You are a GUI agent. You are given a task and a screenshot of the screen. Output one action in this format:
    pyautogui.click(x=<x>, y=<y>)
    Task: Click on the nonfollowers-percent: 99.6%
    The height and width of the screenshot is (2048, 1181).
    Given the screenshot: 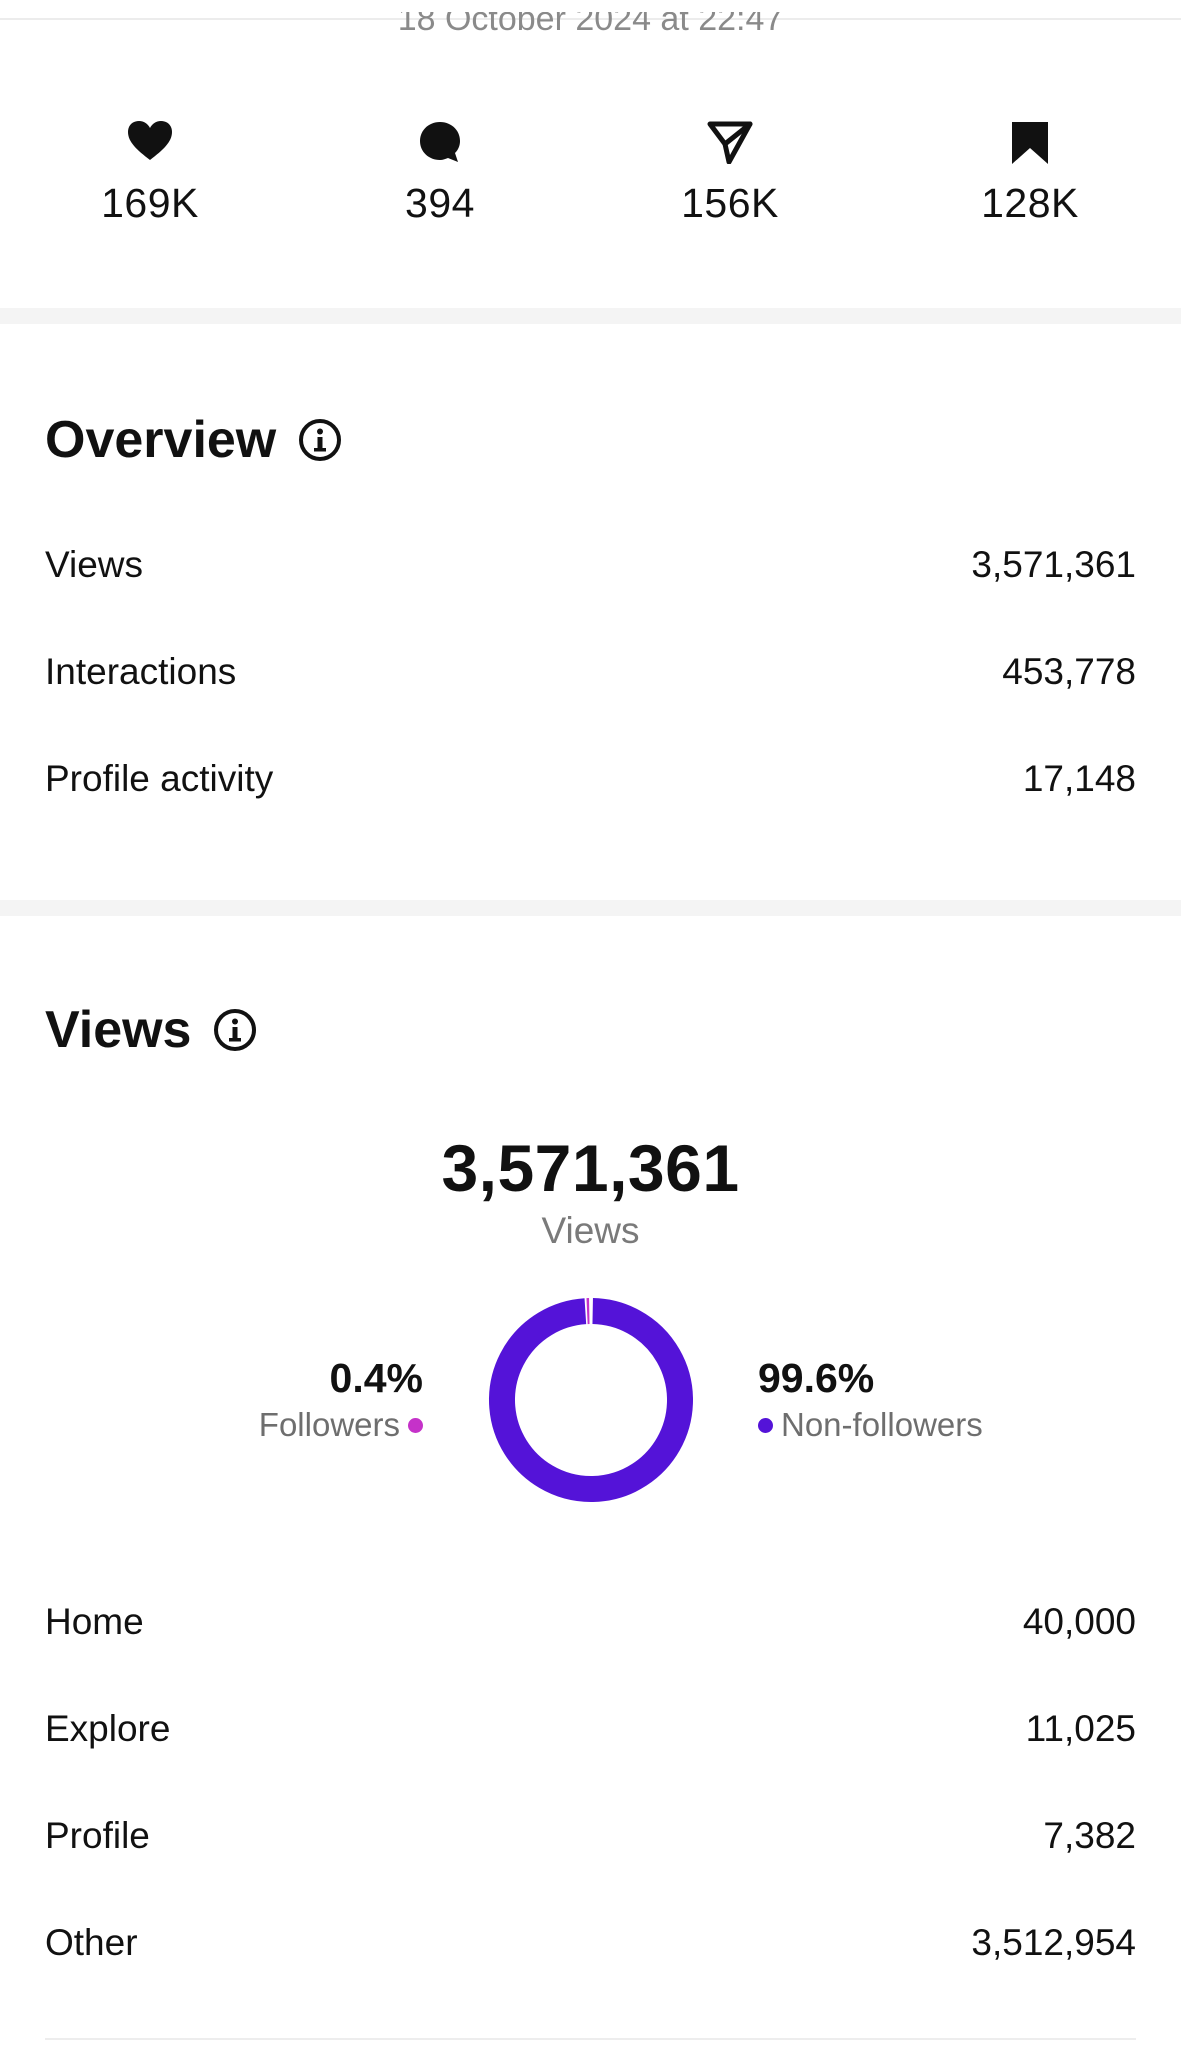 What is the action you would take?
    pyautogui.click(x=816, y=1378)
    